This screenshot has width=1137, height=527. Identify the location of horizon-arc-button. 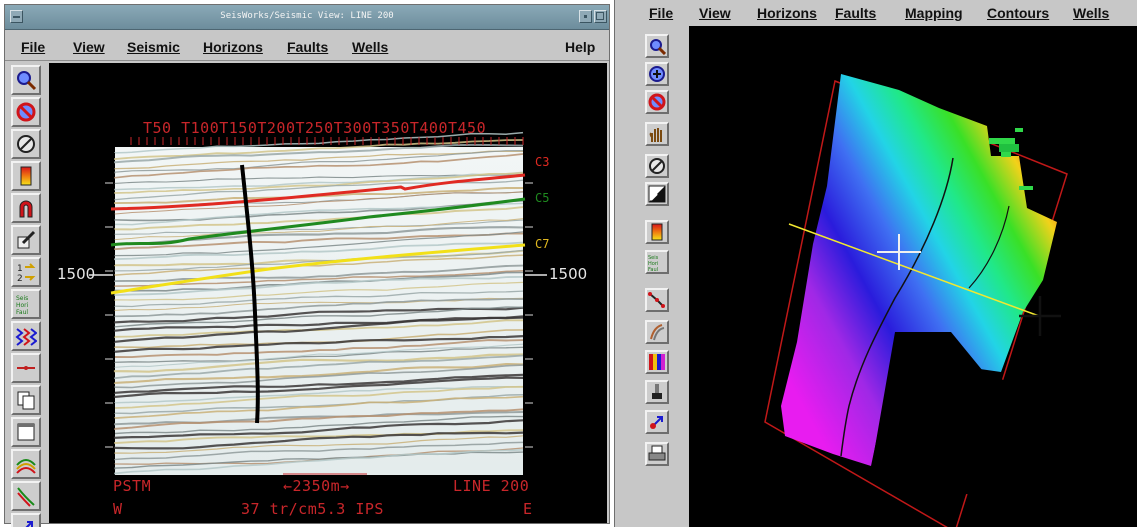
(26, 464).